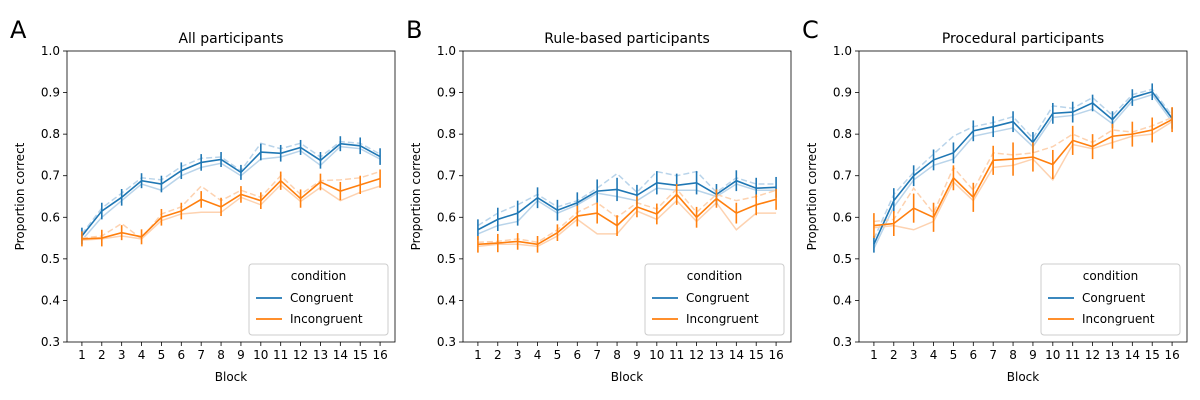 This screenshot has width=1200, height=400. Describe the element at coordinates (446, 176) in the screenshot. I see `y-tick-label: 0.7` at that location.